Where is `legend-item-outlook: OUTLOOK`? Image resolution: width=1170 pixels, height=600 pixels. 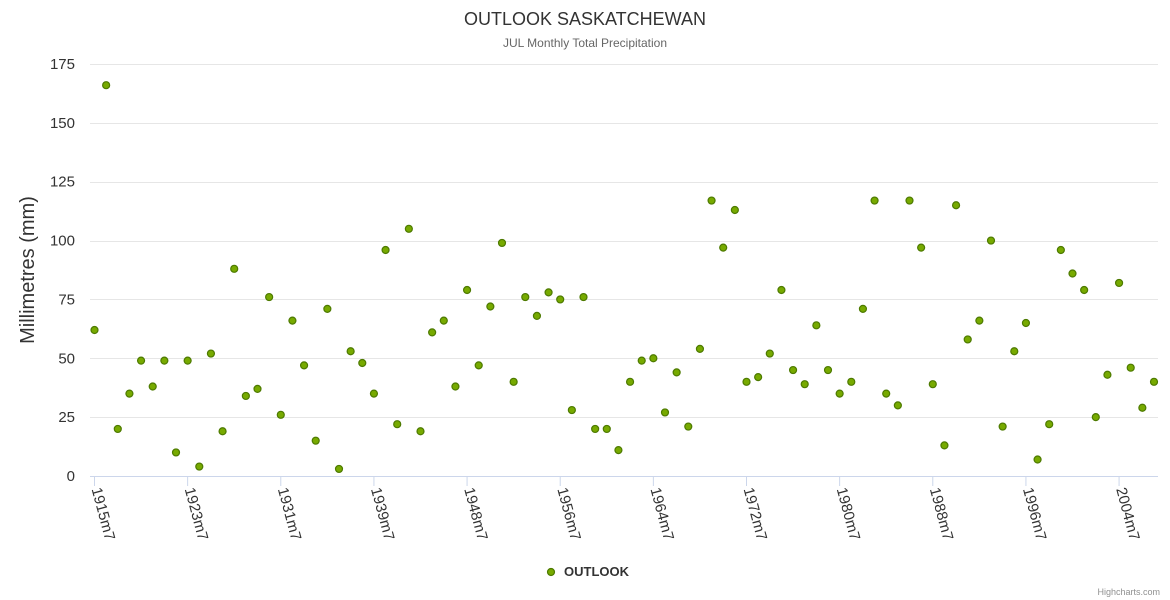 legend-item-outlook: OUTLOOK is located at coordinates (588, 571).